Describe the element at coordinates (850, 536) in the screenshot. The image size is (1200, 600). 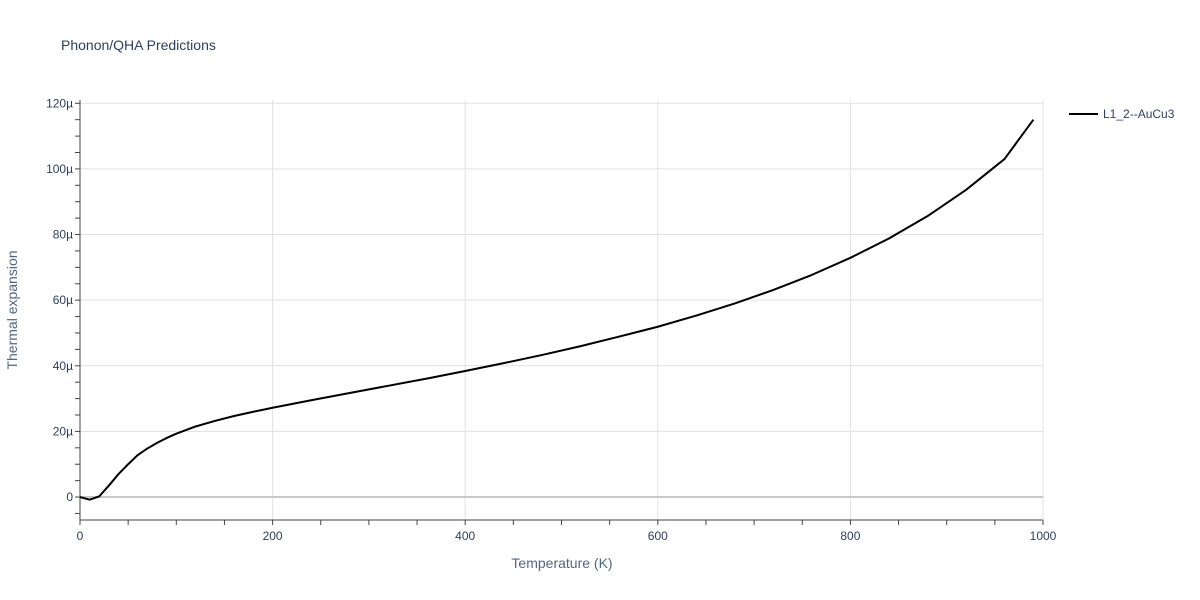
I see `x-tick-label: 800` at that location.